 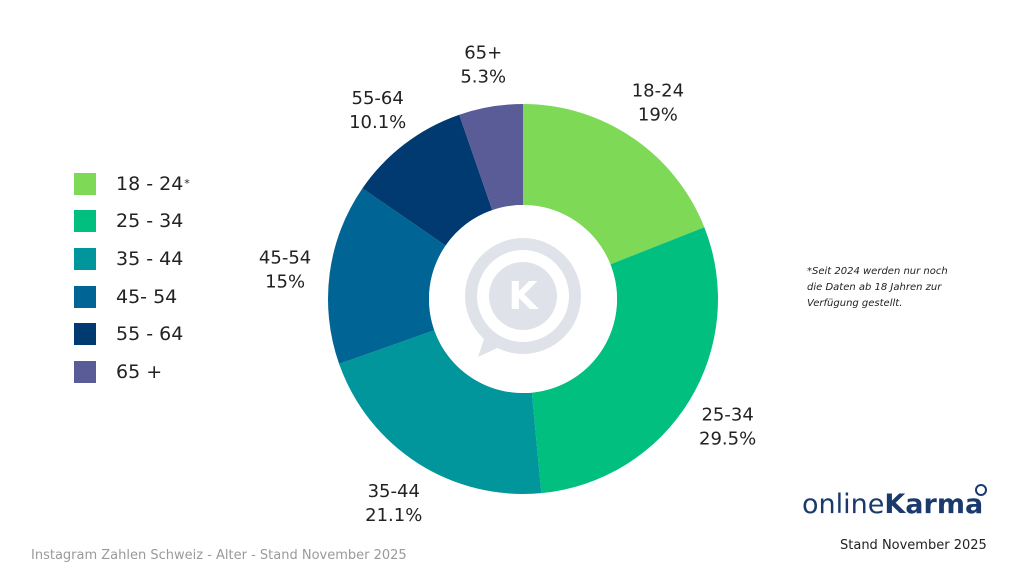 What do you see at coordinates (913, 545) in the screenshot?
I see `stand-label: Stand November 2025` at bounding box center [913, 545].